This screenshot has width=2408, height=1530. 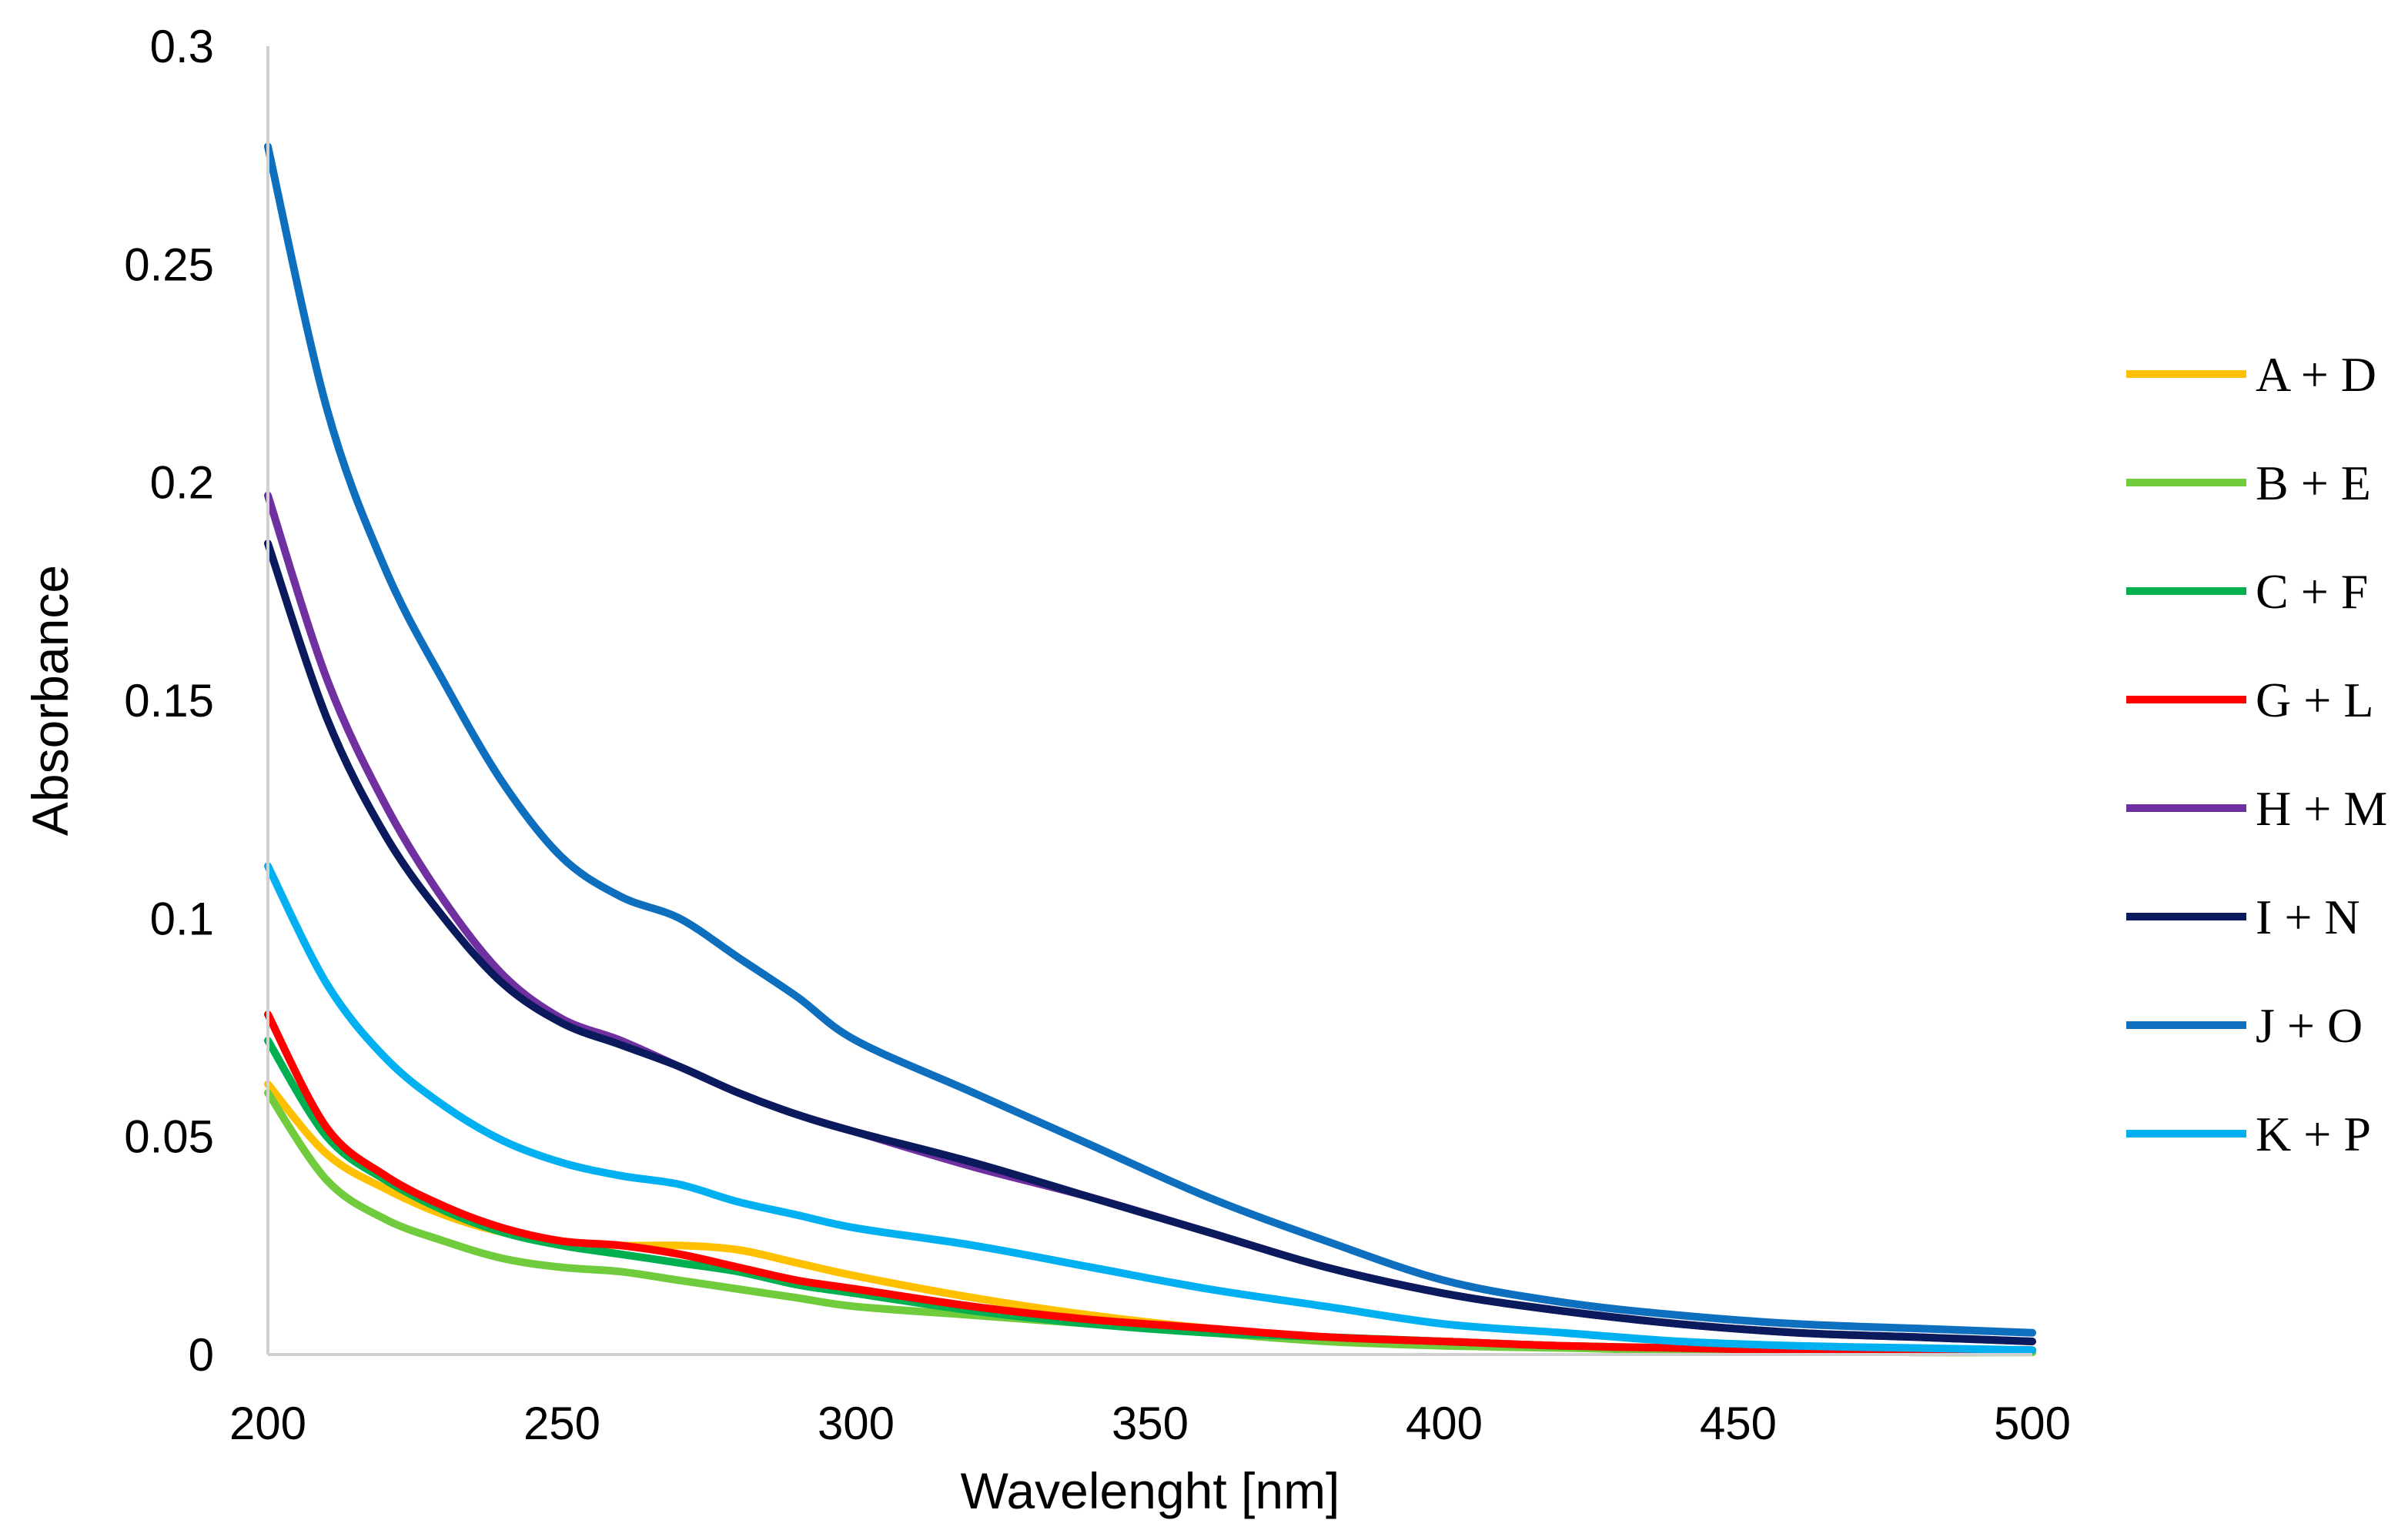 What do you see at coordinates (2313, 1134) in the screenshot?
I see `legend-label: K + P` at bounding box center [2313, 1134].